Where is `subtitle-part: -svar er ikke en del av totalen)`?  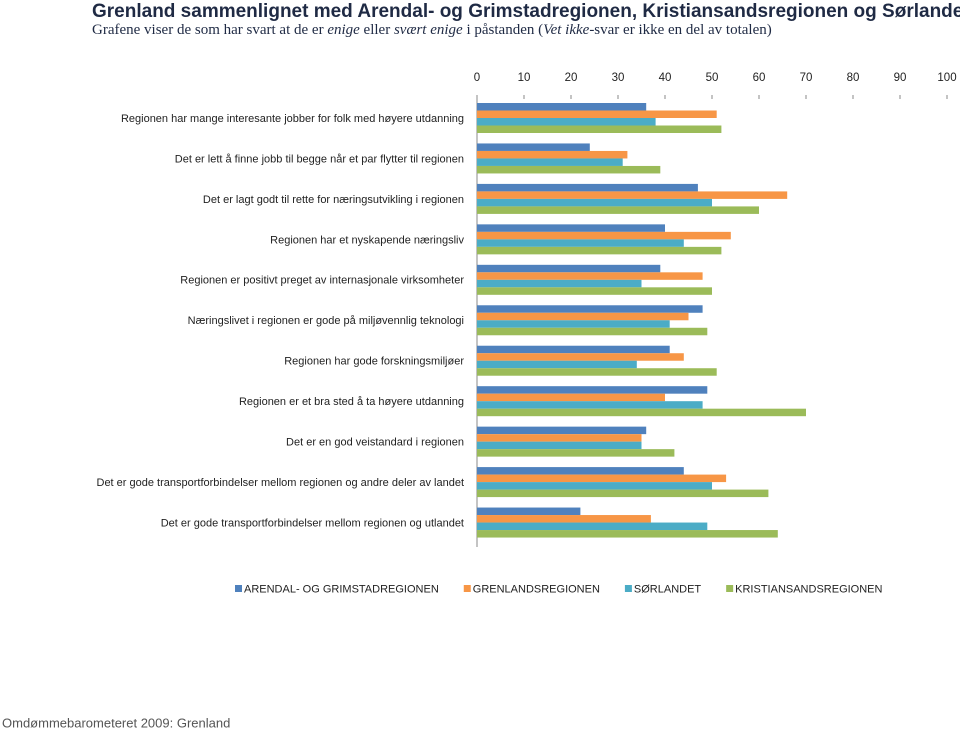
subtitle-part: -svar er ikke en del av totalen) is located at coordinates (680, 30).